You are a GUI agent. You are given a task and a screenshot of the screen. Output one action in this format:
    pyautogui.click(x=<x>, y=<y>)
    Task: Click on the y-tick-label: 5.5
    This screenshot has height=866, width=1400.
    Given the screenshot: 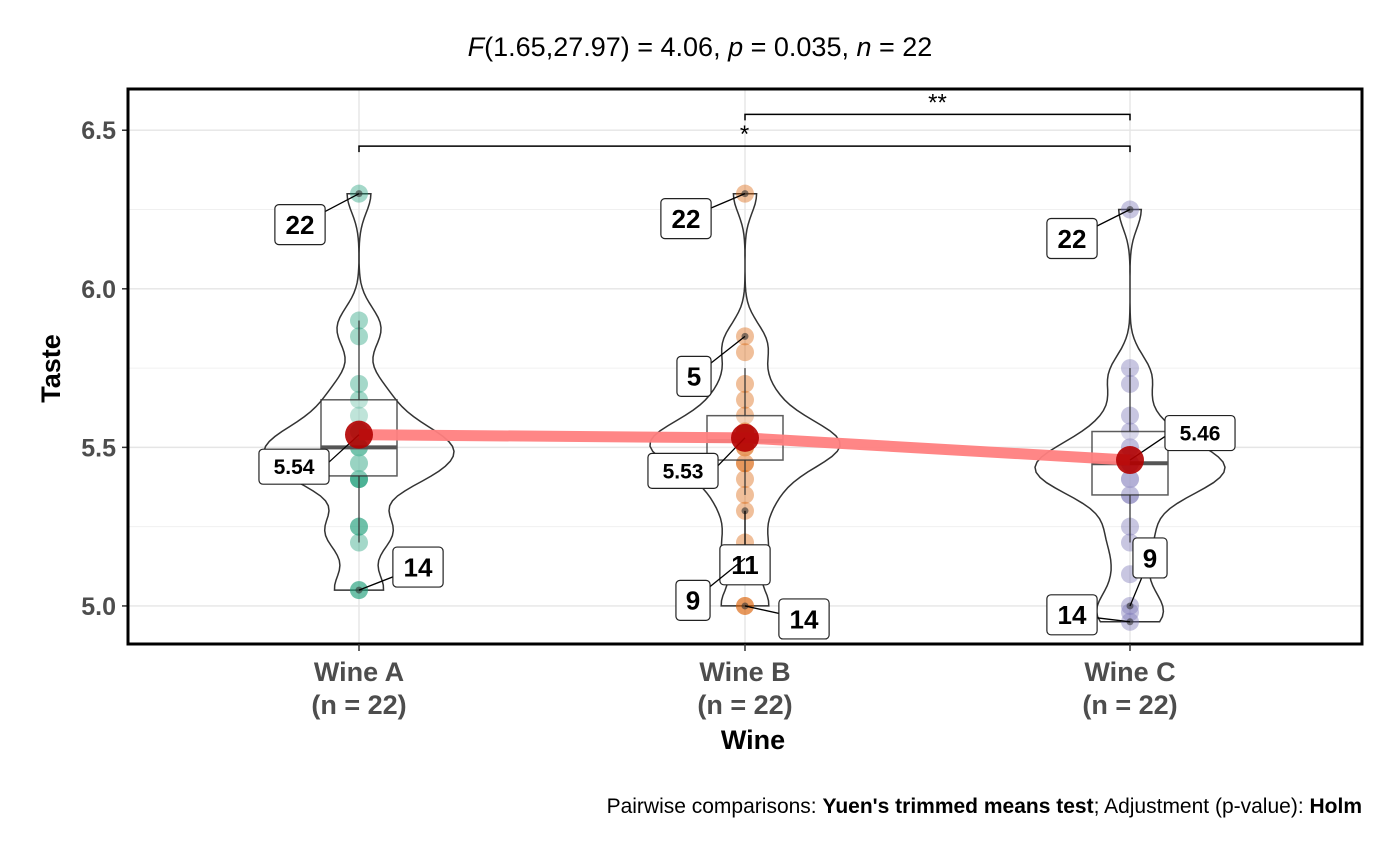 What is the action you would take?
    pyautogui.click(x=98, y=448)
    